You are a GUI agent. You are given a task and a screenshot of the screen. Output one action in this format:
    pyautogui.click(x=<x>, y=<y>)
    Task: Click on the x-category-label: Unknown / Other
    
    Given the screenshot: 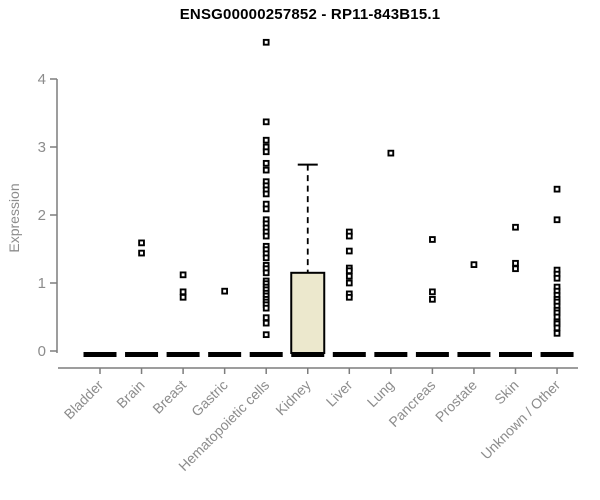 What is the action you would take?
    pyautogui.click(x=521, y=420)
    